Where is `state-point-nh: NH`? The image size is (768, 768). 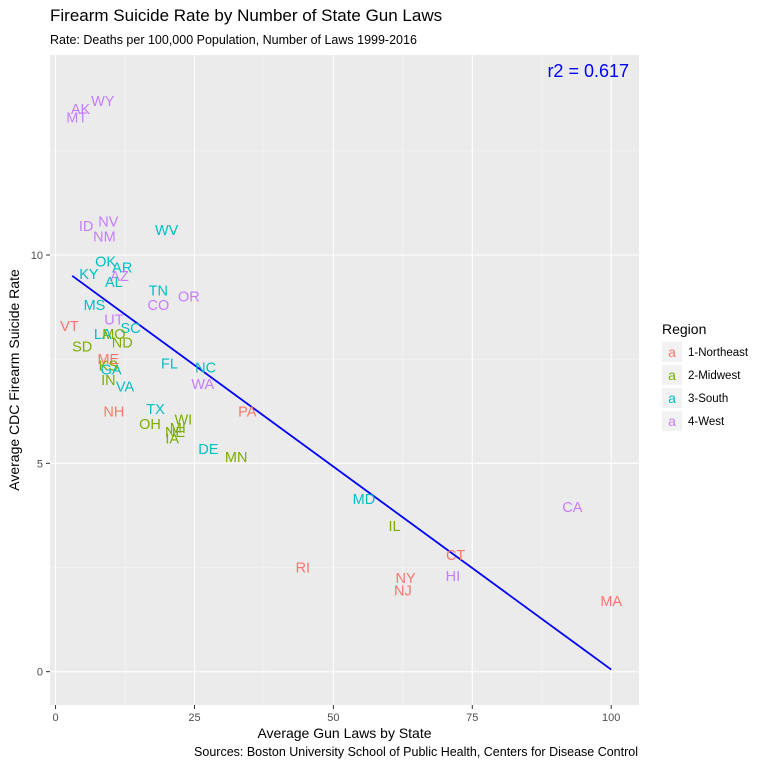
state-point-nh: NH is located at coordinates (113, 412).